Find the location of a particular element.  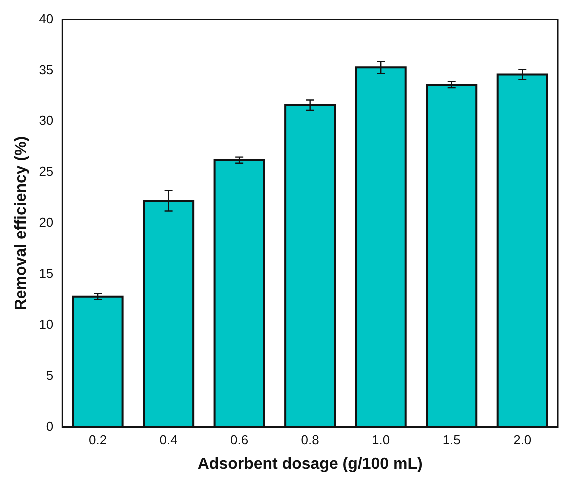

y-tick-label: 20 is located at coordinates (46, 222).